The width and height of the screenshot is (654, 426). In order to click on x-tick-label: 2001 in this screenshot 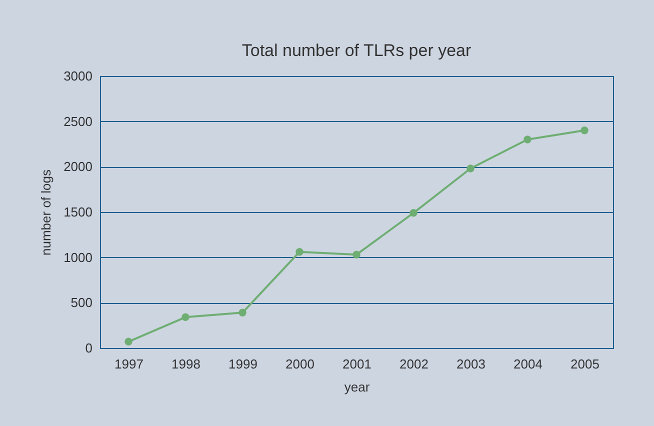, I will do `click(357, 364)`.